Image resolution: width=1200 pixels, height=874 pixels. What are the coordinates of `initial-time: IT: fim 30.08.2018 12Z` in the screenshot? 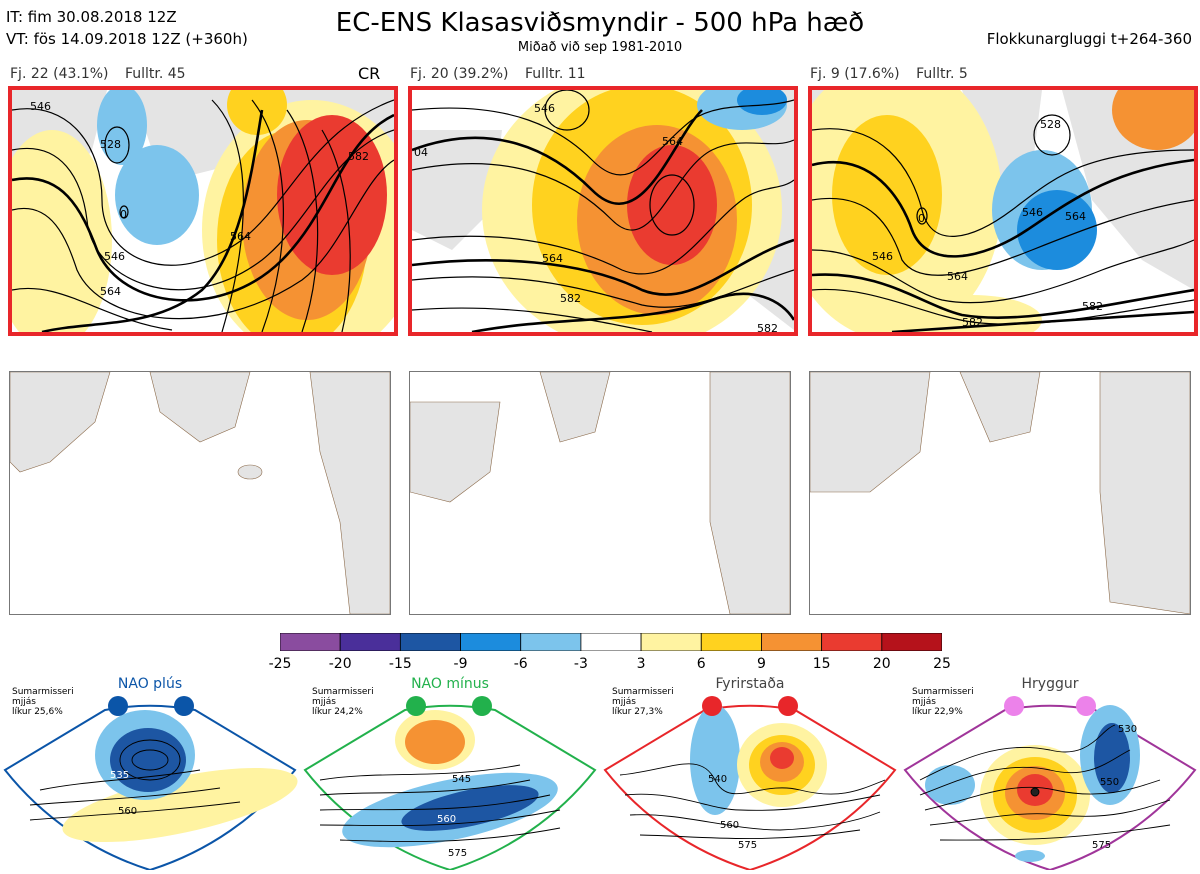 It's located at (91, 17).